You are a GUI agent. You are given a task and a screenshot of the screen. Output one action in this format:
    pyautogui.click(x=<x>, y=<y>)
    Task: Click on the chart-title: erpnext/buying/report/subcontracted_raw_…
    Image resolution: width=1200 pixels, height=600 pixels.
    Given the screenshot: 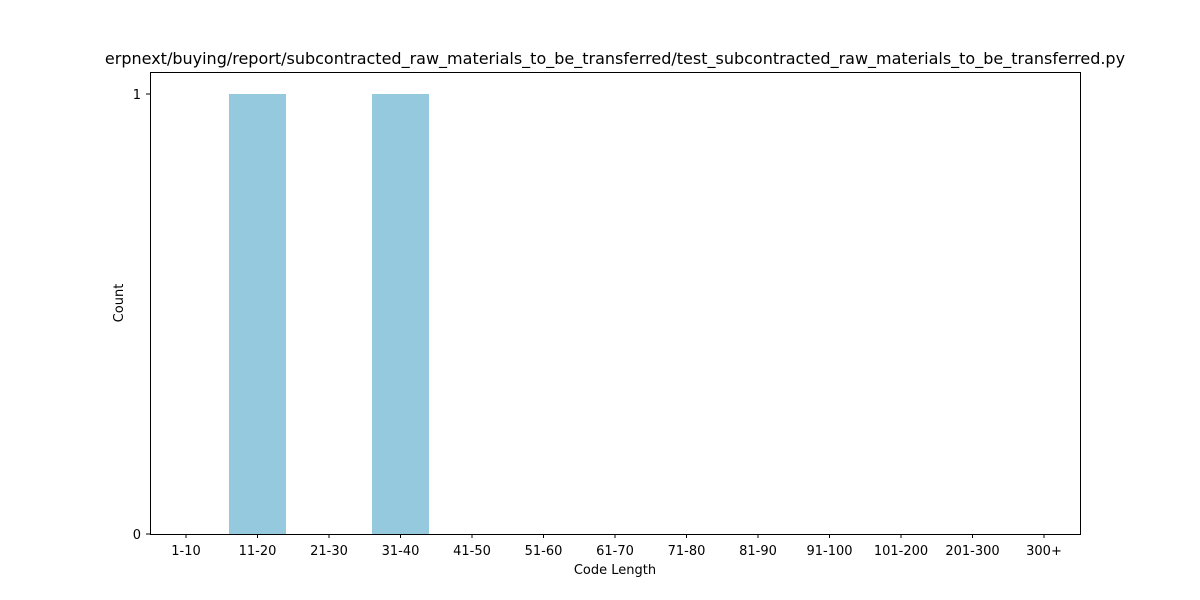 What is the action you would take?
    pyautogui.click(x=615, y=59)
    